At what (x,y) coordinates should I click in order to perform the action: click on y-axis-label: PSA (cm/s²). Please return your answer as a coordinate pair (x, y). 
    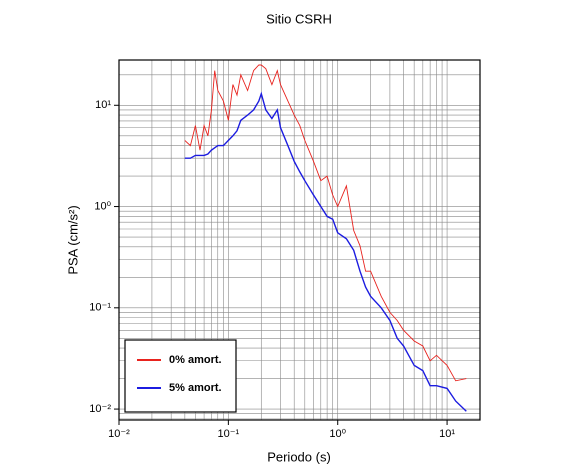
    Looking at the image, I should click on (72, 239).